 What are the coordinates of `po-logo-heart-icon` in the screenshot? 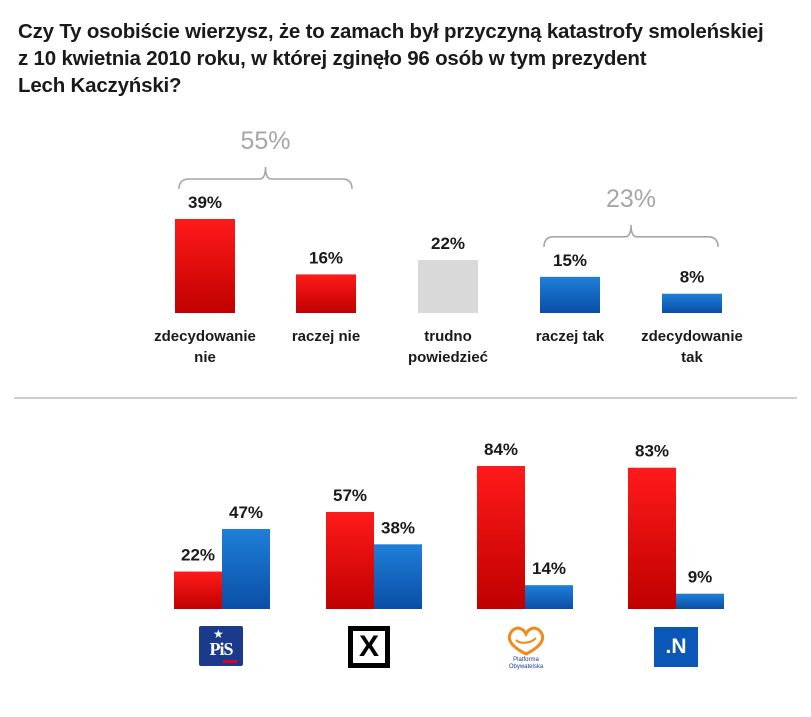 It's located at (526, 641).